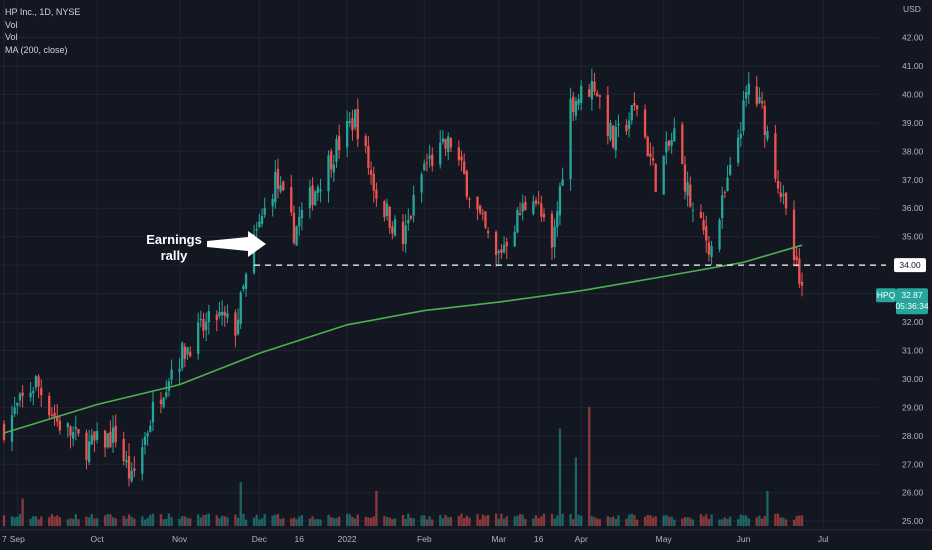  I want to click on y-tick-label: 41.00, so click(913, 66).